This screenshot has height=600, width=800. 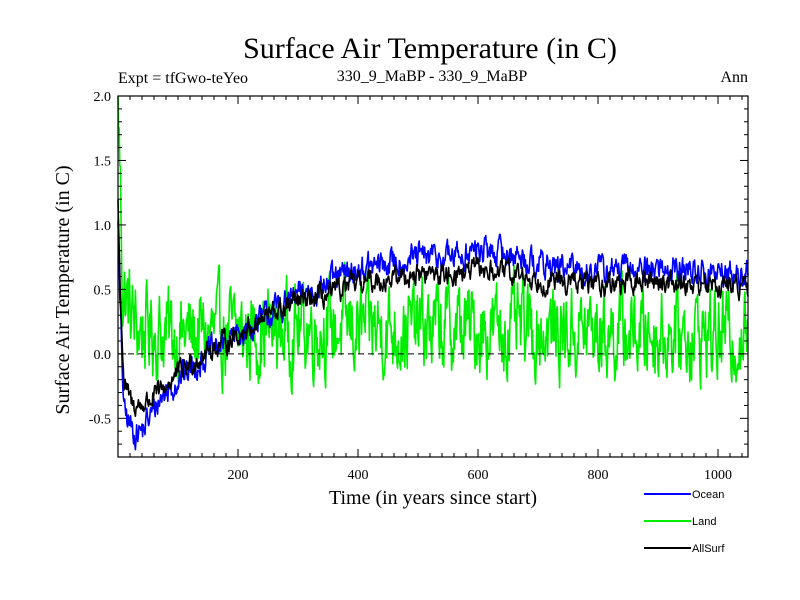 What do you see at coordinates (103, 290) in the screenshot?
I see `y-tick-label: 0.5` at bounding box center [103, 290].